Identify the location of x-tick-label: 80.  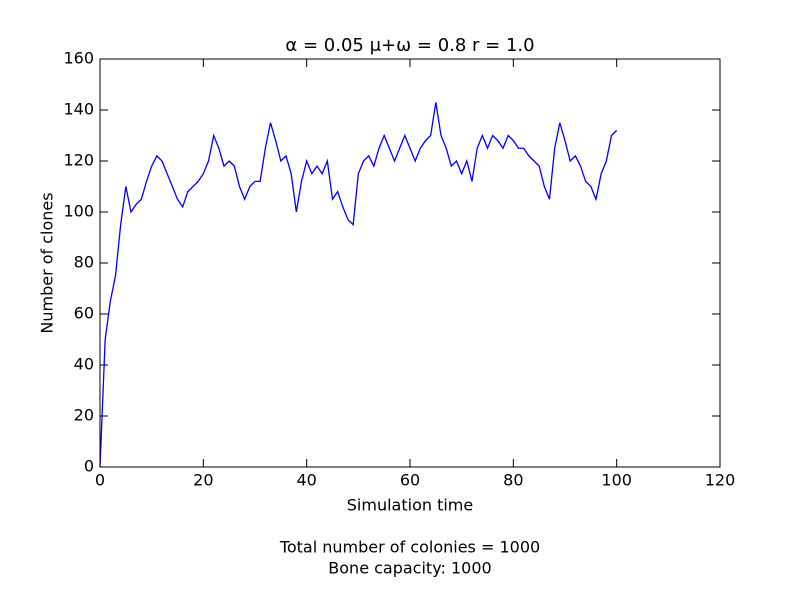
(513, 480).